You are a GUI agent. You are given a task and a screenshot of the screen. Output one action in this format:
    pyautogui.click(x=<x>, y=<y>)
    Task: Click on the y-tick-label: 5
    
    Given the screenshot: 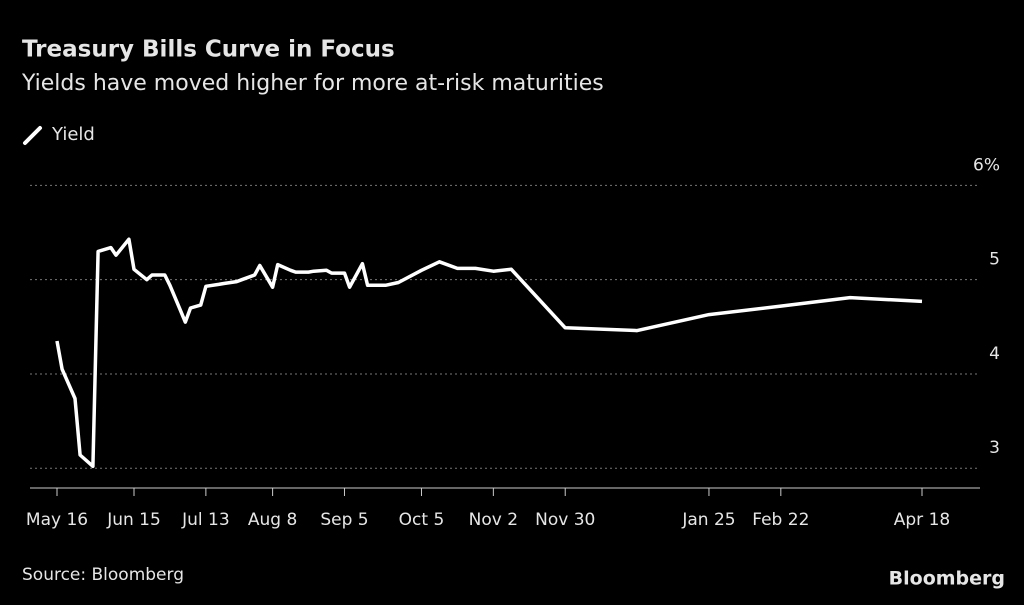 What is the action you would take?
    pyautogui.click(x=994, y=260)
    